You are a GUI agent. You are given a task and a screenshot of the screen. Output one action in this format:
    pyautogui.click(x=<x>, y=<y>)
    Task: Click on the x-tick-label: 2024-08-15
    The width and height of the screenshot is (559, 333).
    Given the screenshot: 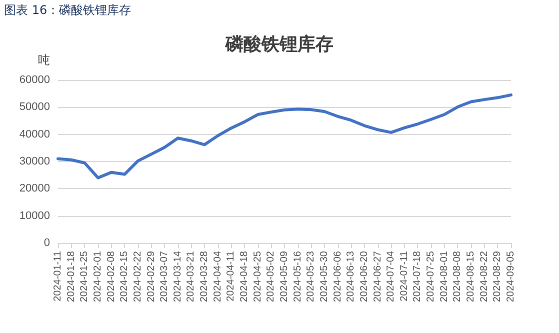 What is the action you would take?
    pyautogui.click(x=471, y=276)
    